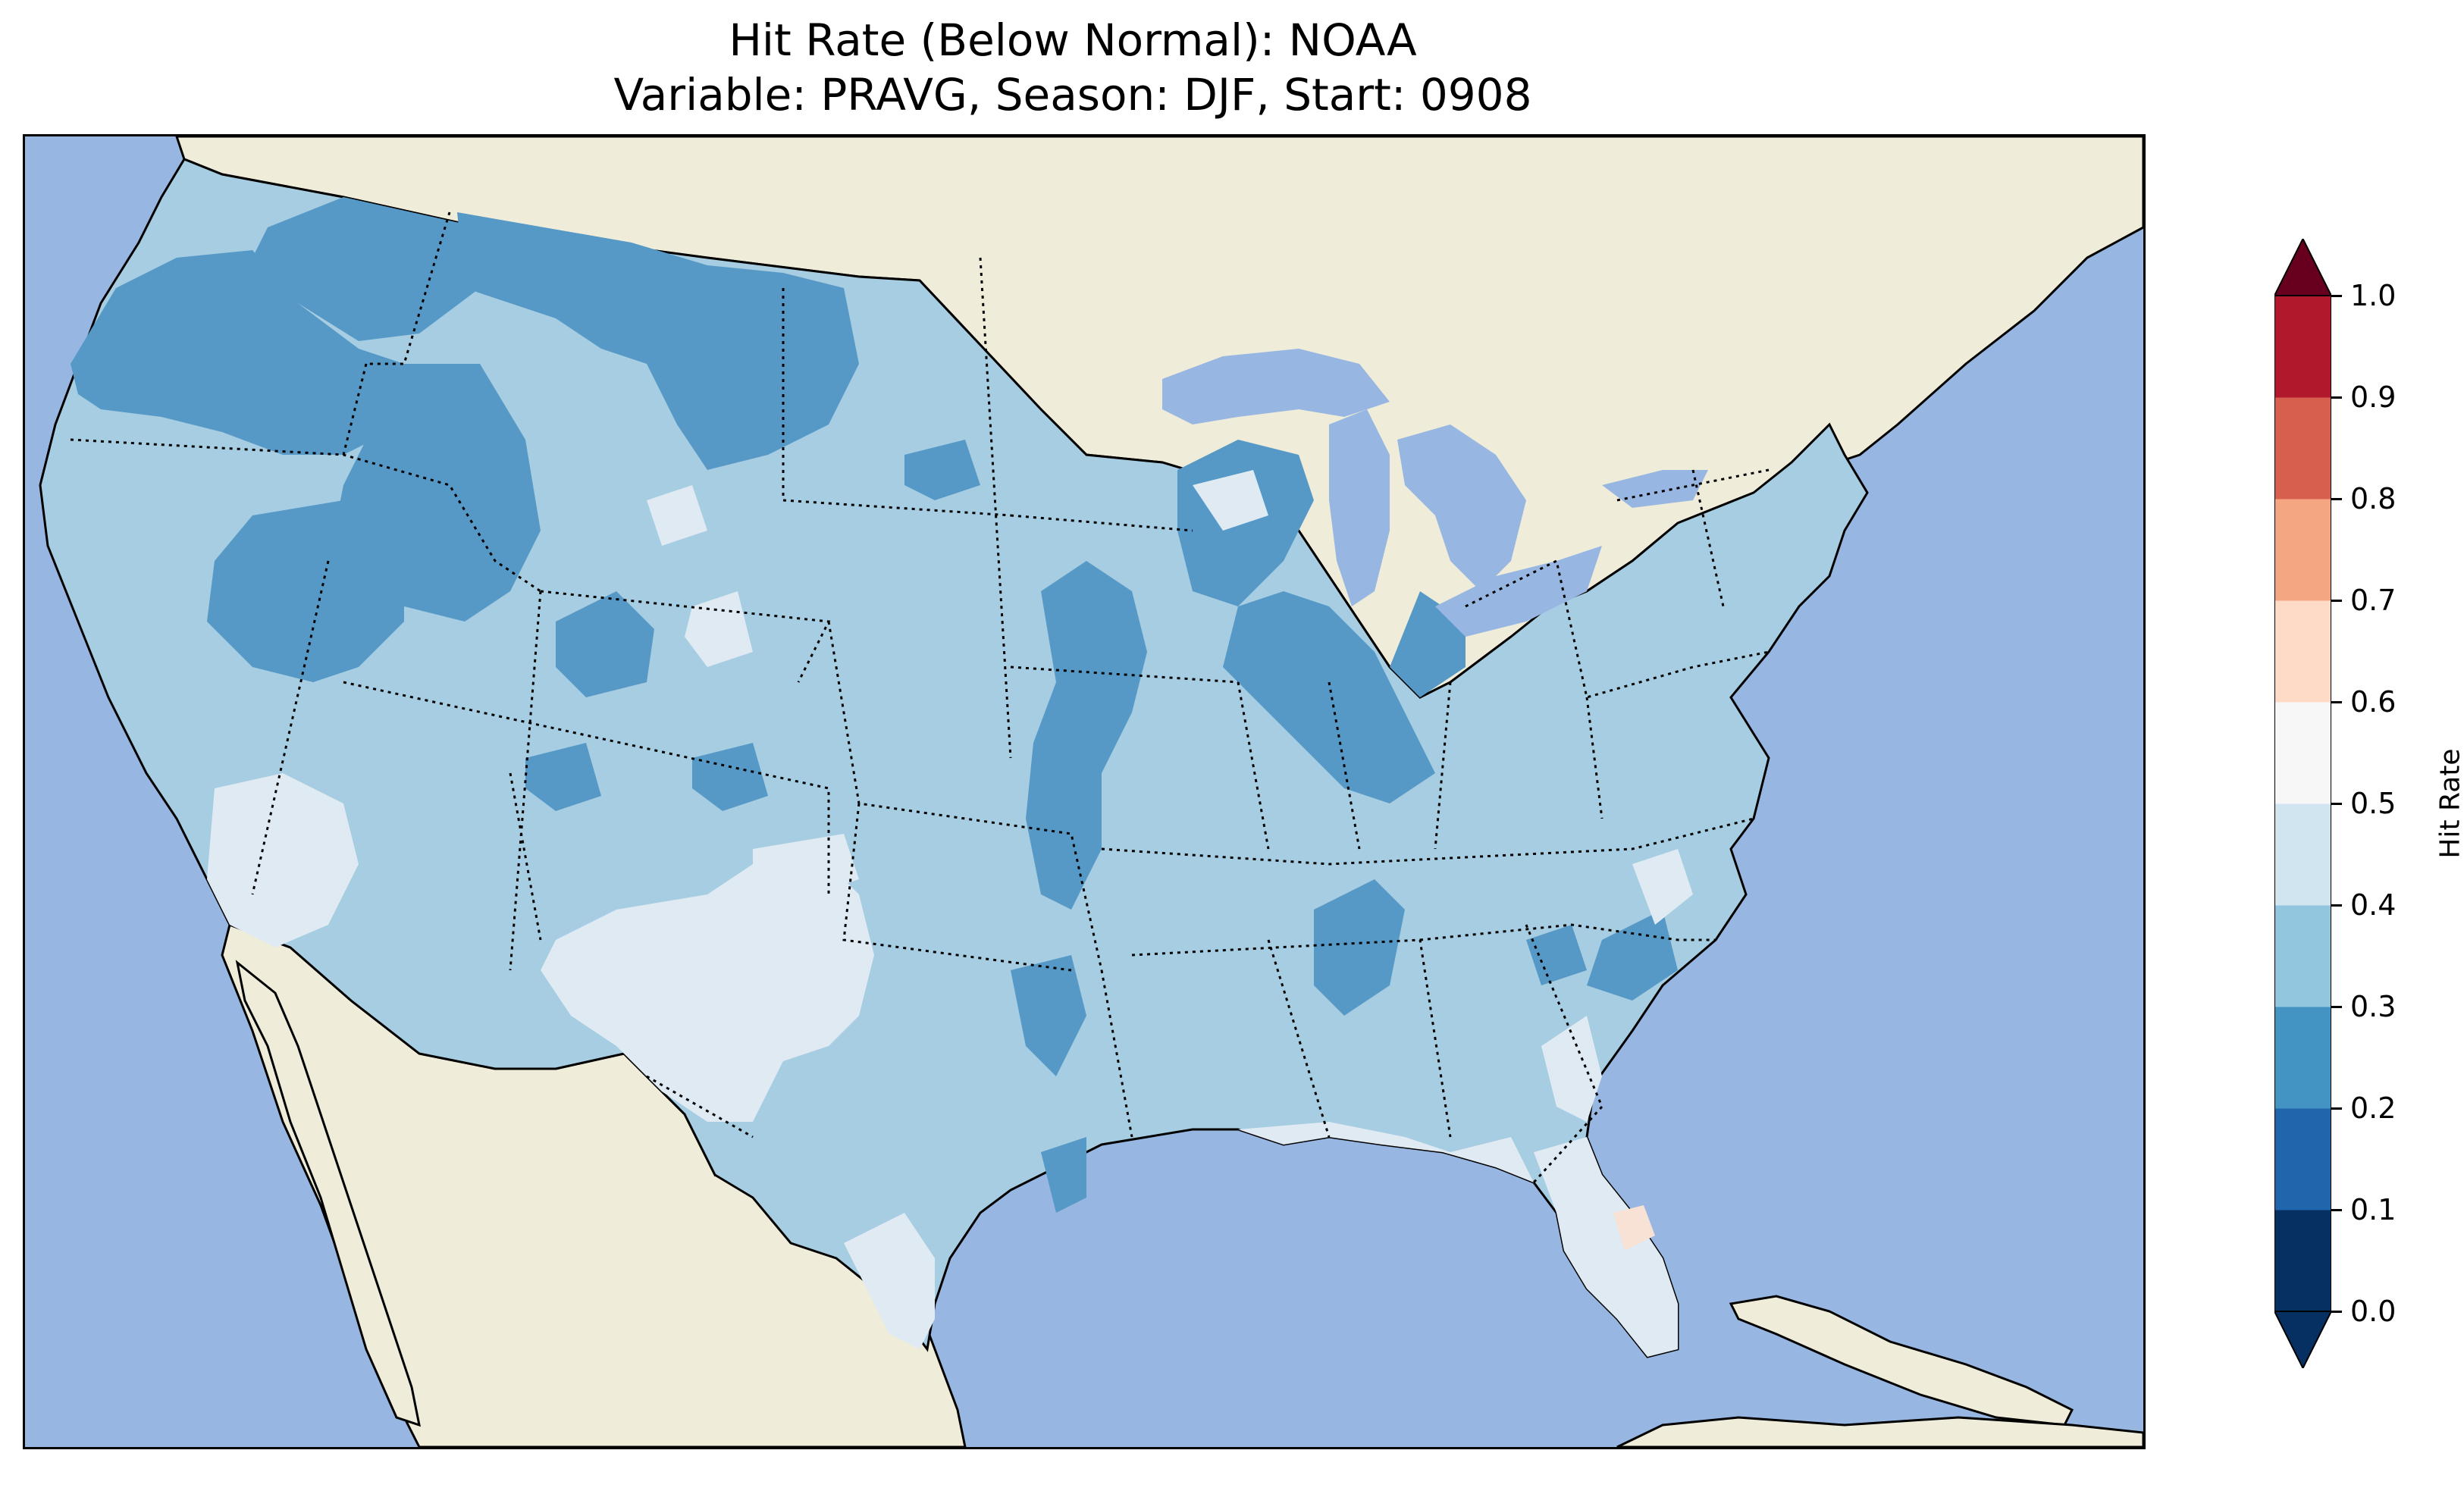 This screenshot has height=1494, width=2464. I want to click on great-lakes, so click(1435, 493).